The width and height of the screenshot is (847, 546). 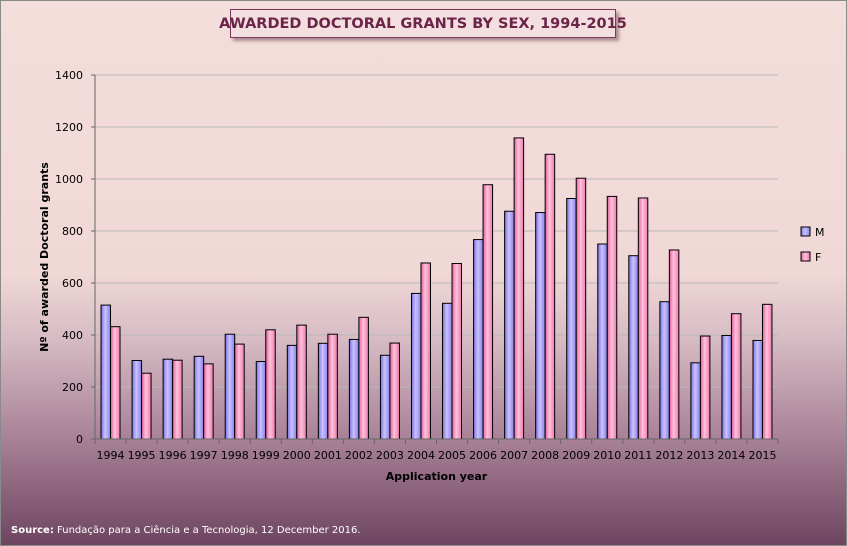 What do you see at coordinates (328, 455) in the screenshot?
I see `x-tick-label: 2001` at bounding box center [328, 455].